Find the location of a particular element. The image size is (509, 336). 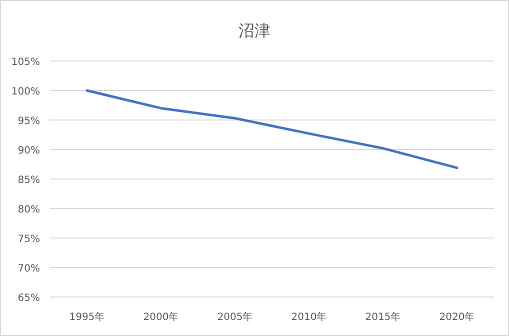

x-tick-label: 2005年 is located at coordinates (235, 317).